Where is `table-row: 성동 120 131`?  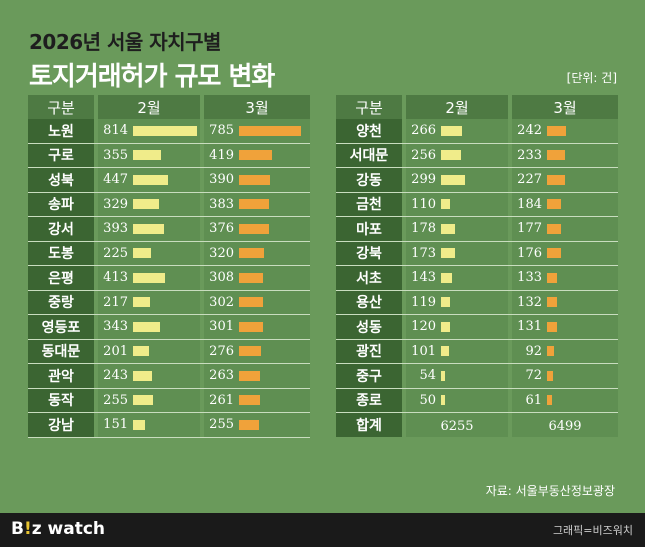
table-row: 성동 120 131 is located at coordinates (477, 327).